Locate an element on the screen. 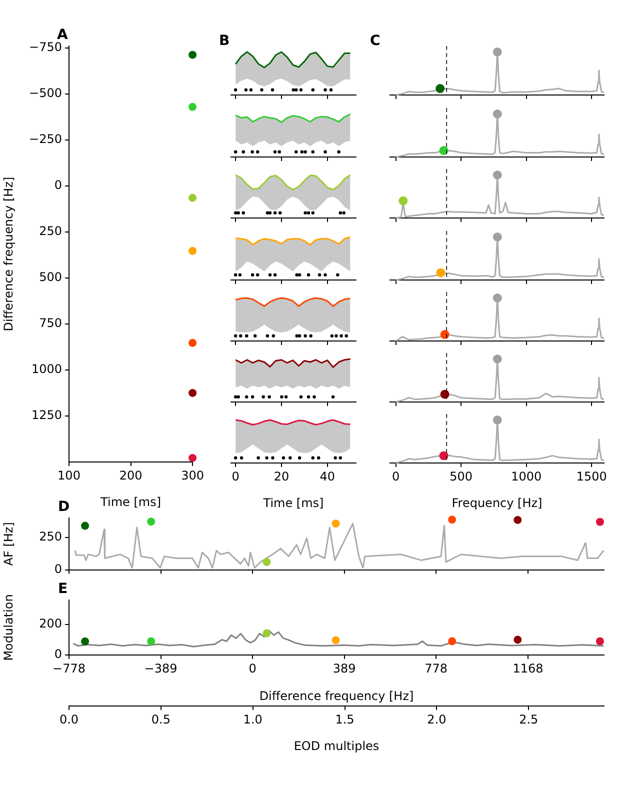 The height and width of the screenshot is (800, 629). x-tick-label: 1500 is located at coordinates (591, 476).